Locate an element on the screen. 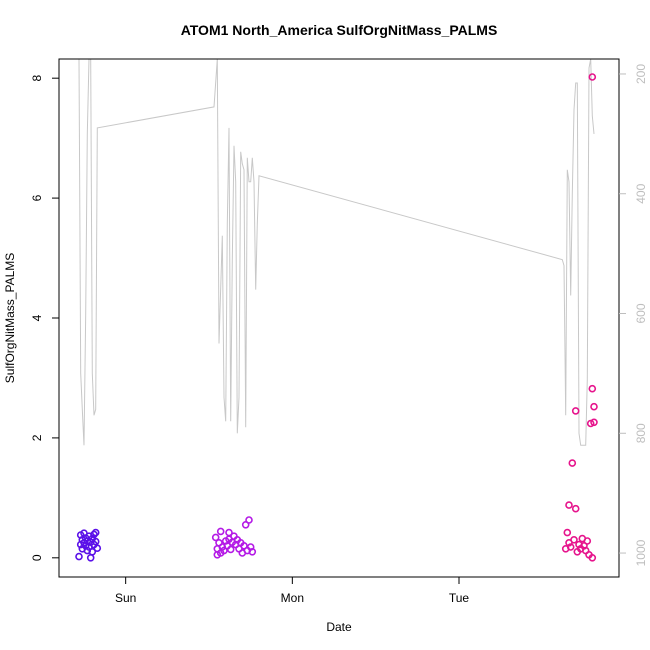 The height and width of the screenshot is (650, 650). y-axis-label: SulfOrgNitMass_PALMS is located at coordinates (10, 318).